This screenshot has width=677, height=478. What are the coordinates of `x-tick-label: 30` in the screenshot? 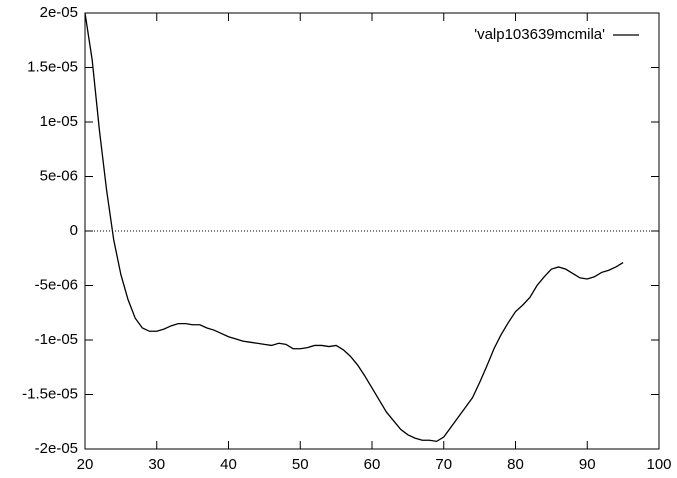 It's located at (156, 464).